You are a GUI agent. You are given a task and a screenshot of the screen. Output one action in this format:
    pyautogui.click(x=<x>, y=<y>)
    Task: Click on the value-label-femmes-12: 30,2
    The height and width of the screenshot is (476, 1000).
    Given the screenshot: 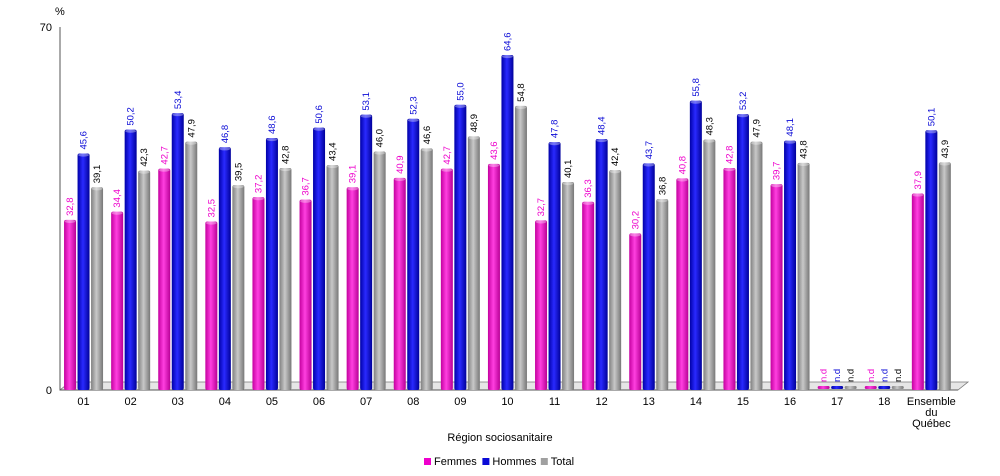 What is the action you would take?
    pyautogui.click(x=635, y=220)
    